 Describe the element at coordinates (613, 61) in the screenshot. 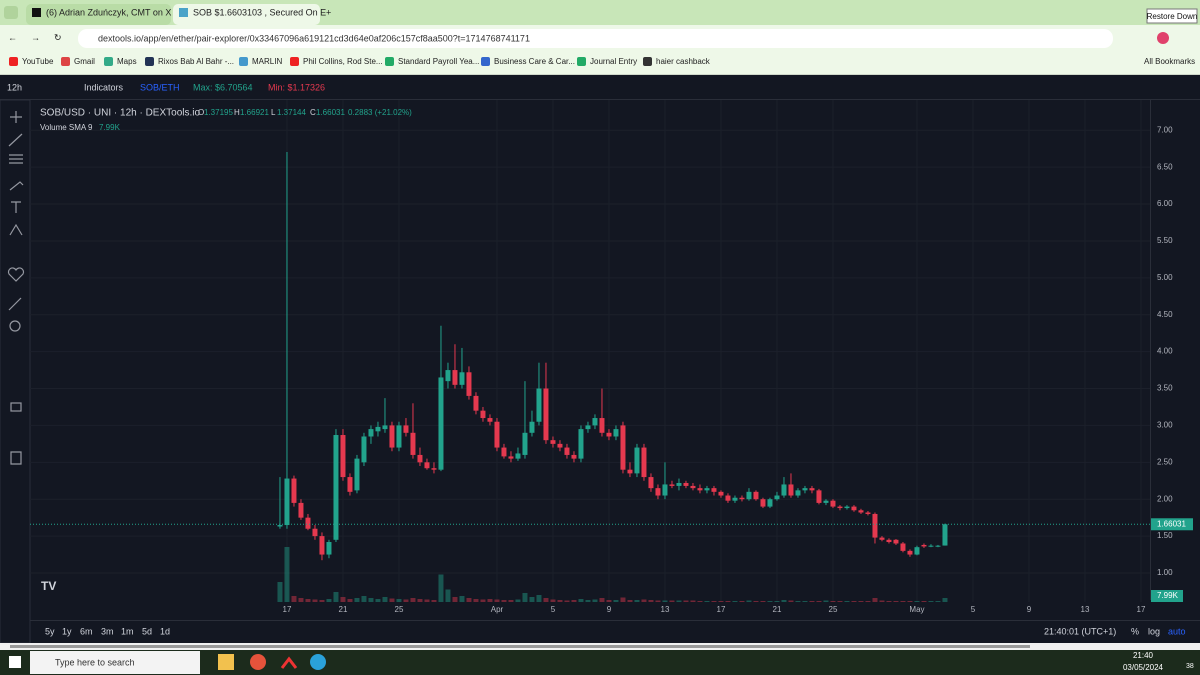

I see `bookmark: Journal Entry` at that location.